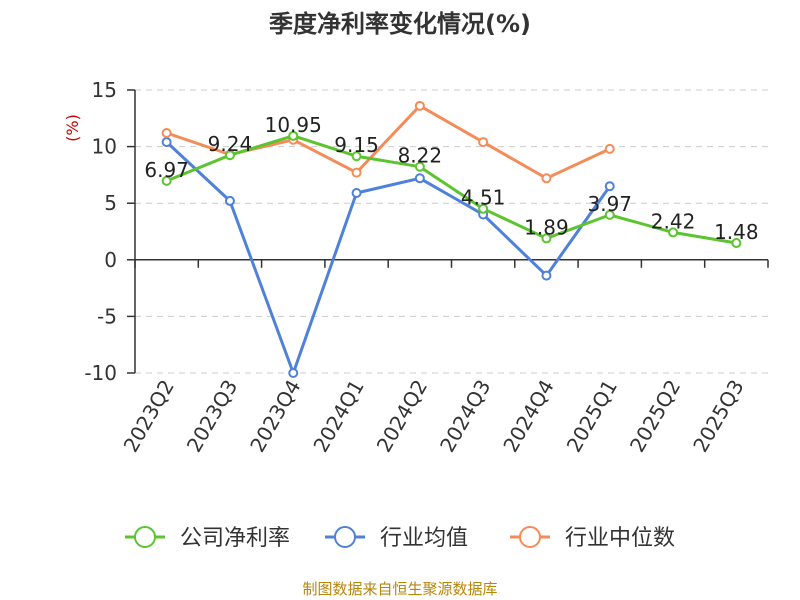 This screenshot has height=600, width=800. Describe the element at coordinates (110, 260) in the screenshot. I see `y-tick-label: 0` at that location.